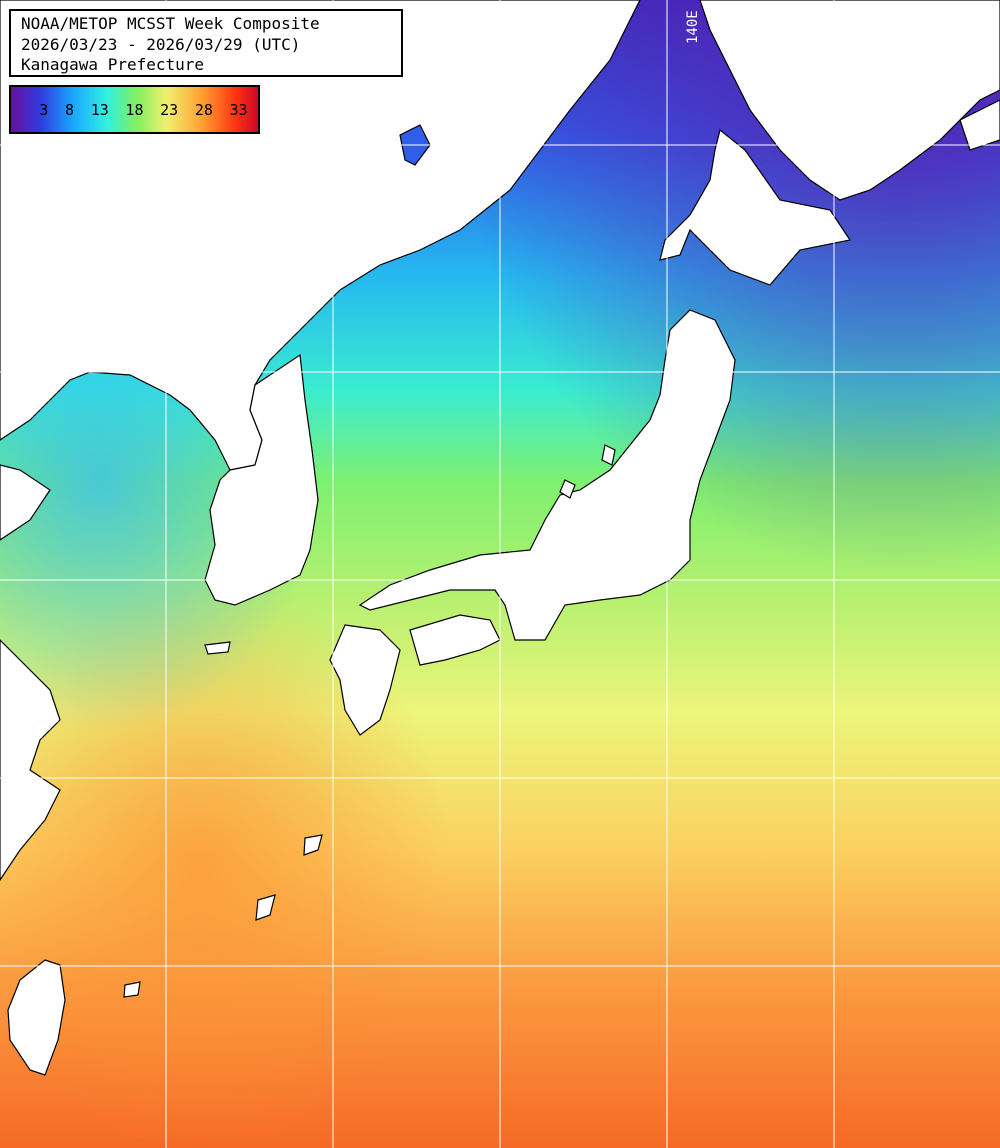 The image size is (1000, 1148). I want to click on color-scale: 3 8 13 18 23 28 33, so click(134, 109).